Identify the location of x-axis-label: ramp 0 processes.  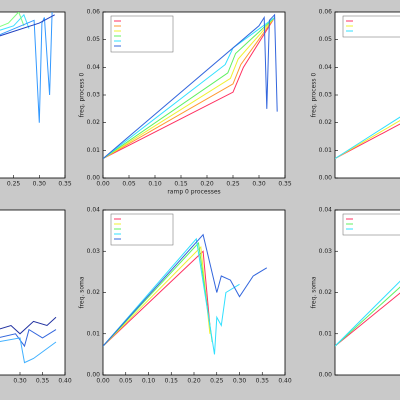
(193, 192).